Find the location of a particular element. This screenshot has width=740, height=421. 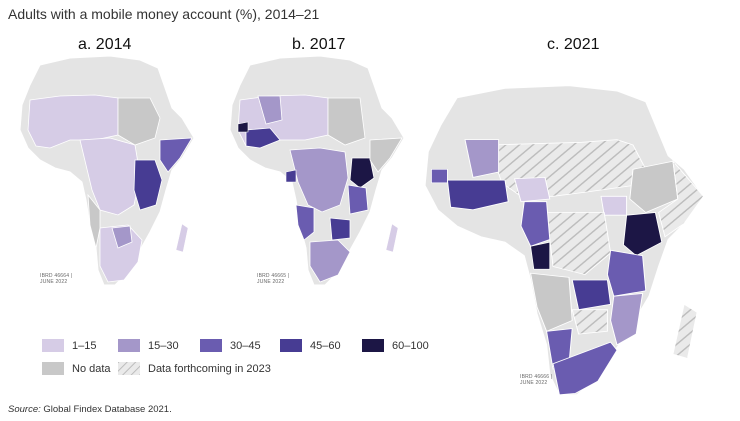

ibrd-label-2021: IBRD 46666 | JUNE 2022 is located at coordinates (536, 380).